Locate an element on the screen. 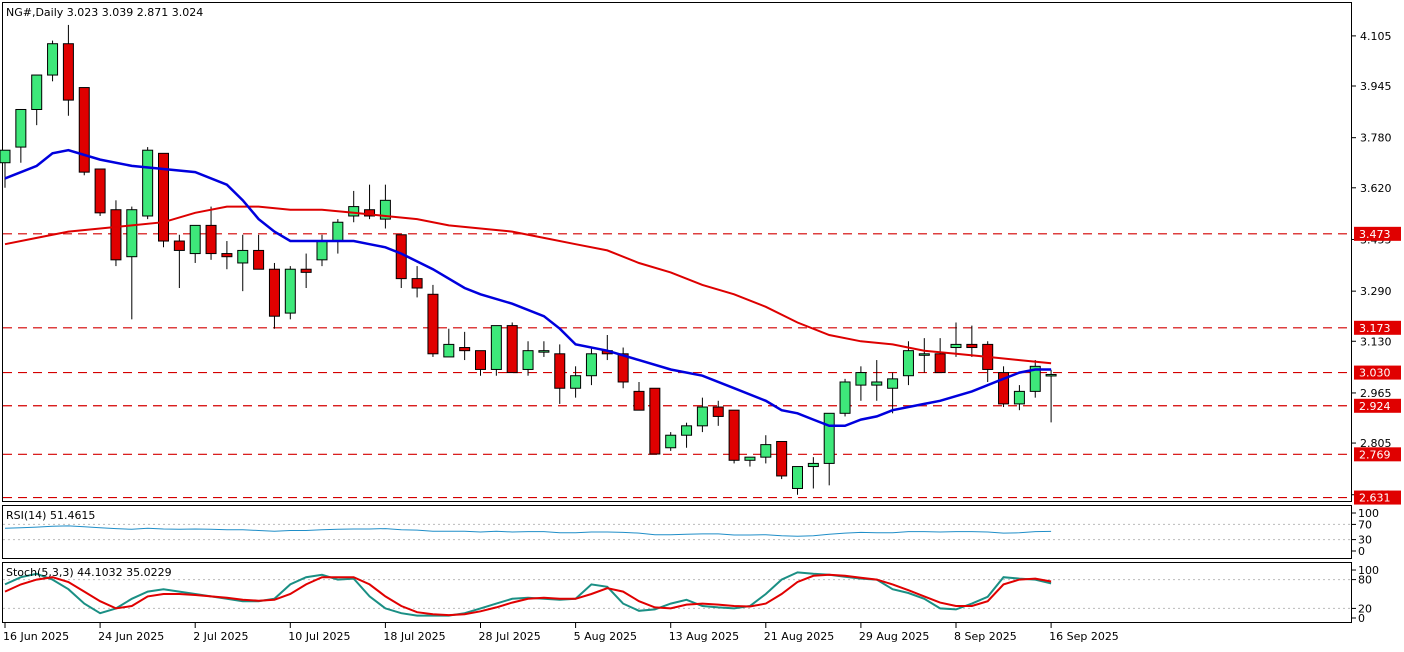 The image size is (1404, 652). stoch-tick-label: 20 is located at coordinates (1365, 608).